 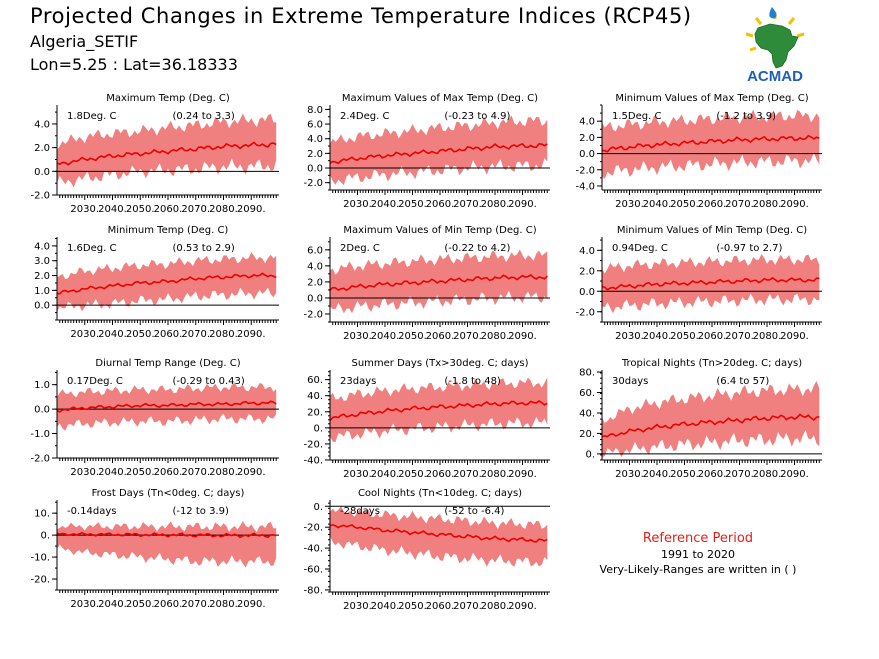 I want to click on change-value: 0.17Deg. C, so click(x=95, y=381).